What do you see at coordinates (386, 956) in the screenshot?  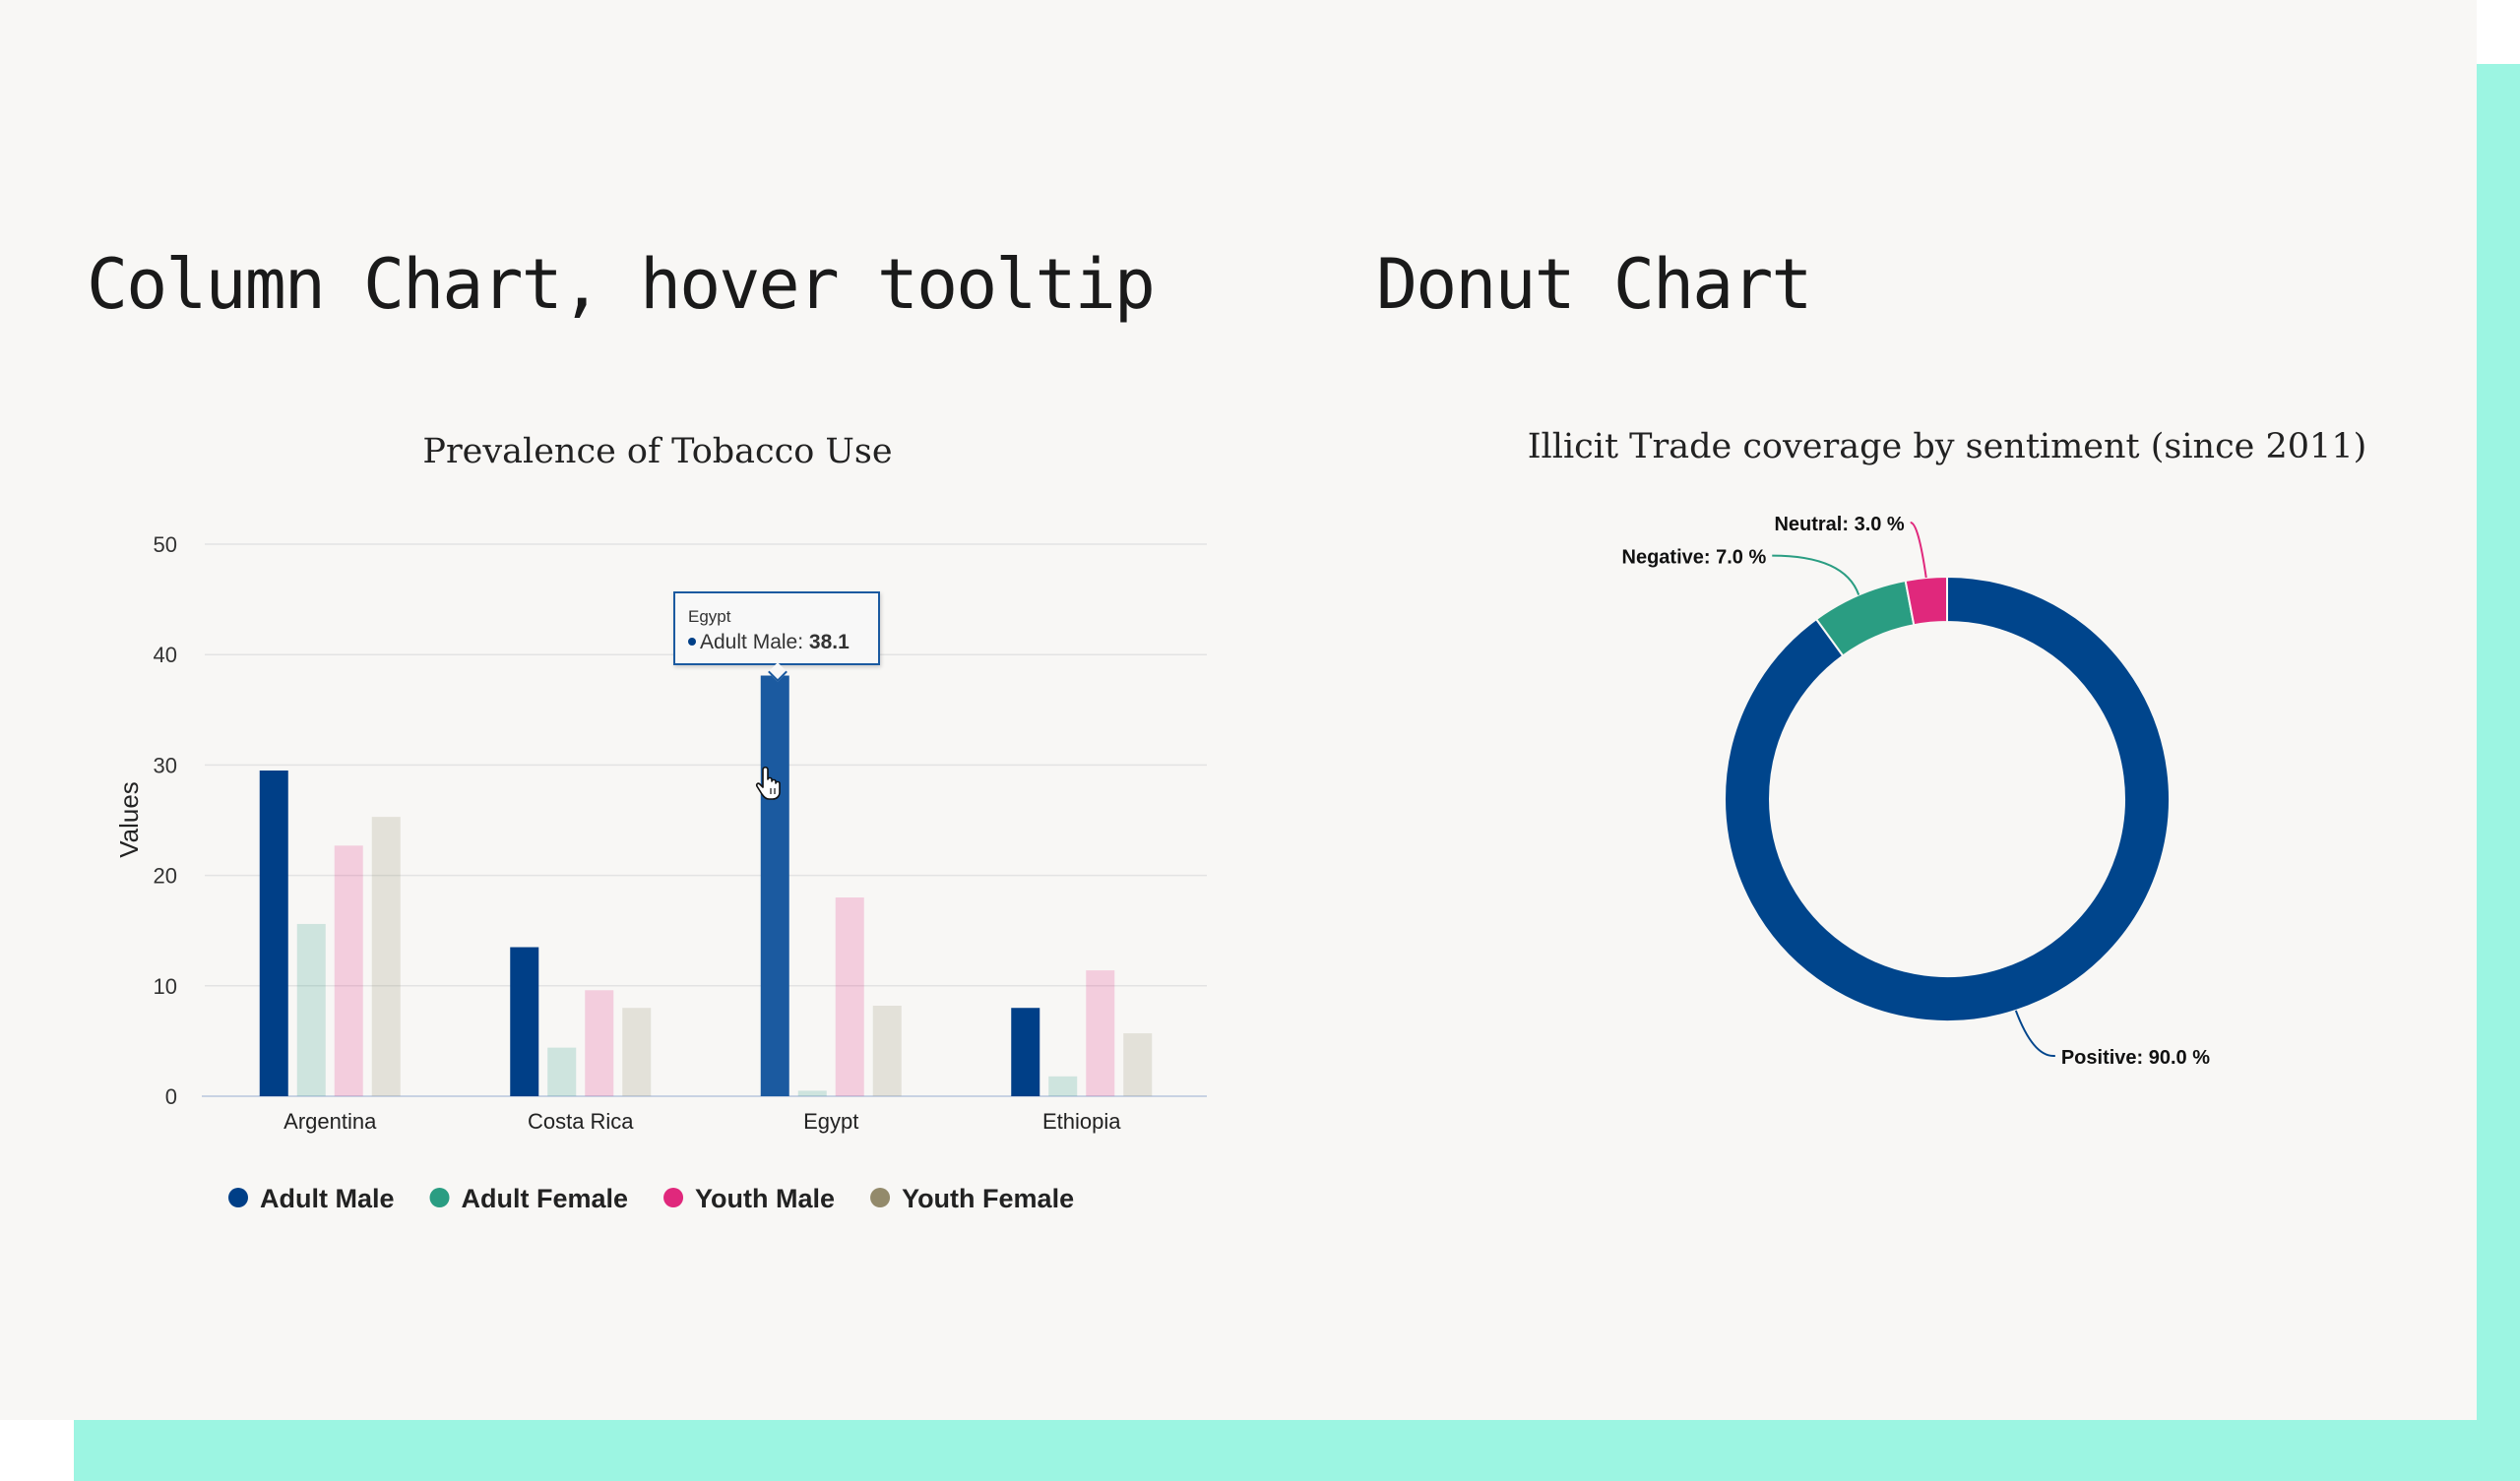 I see `bar-youth-female-argentina` at bounding box center [386, 956].